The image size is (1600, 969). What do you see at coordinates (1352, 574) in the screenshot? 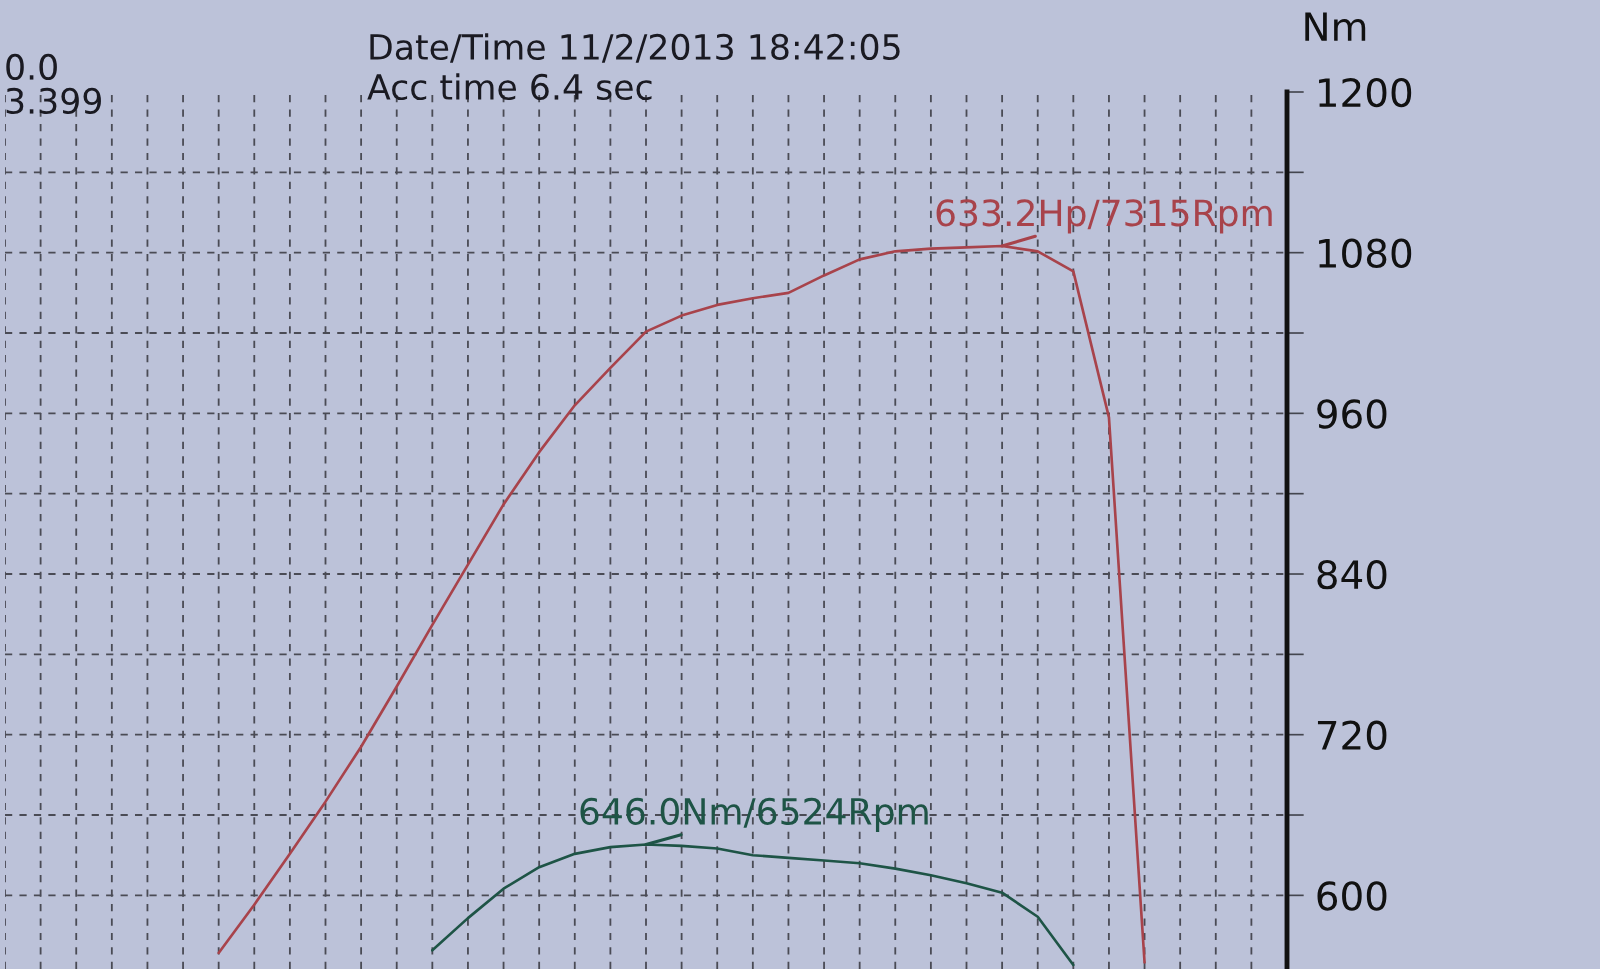
I see `y-tick-label: 840` at bounding box center [1352, 574].